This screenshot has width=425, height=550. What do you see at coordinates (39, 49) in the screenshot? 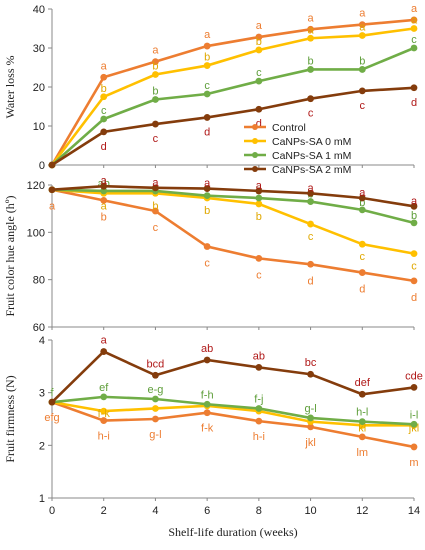
I see `y-tick-label: 30` at bounding box center [39, 49].